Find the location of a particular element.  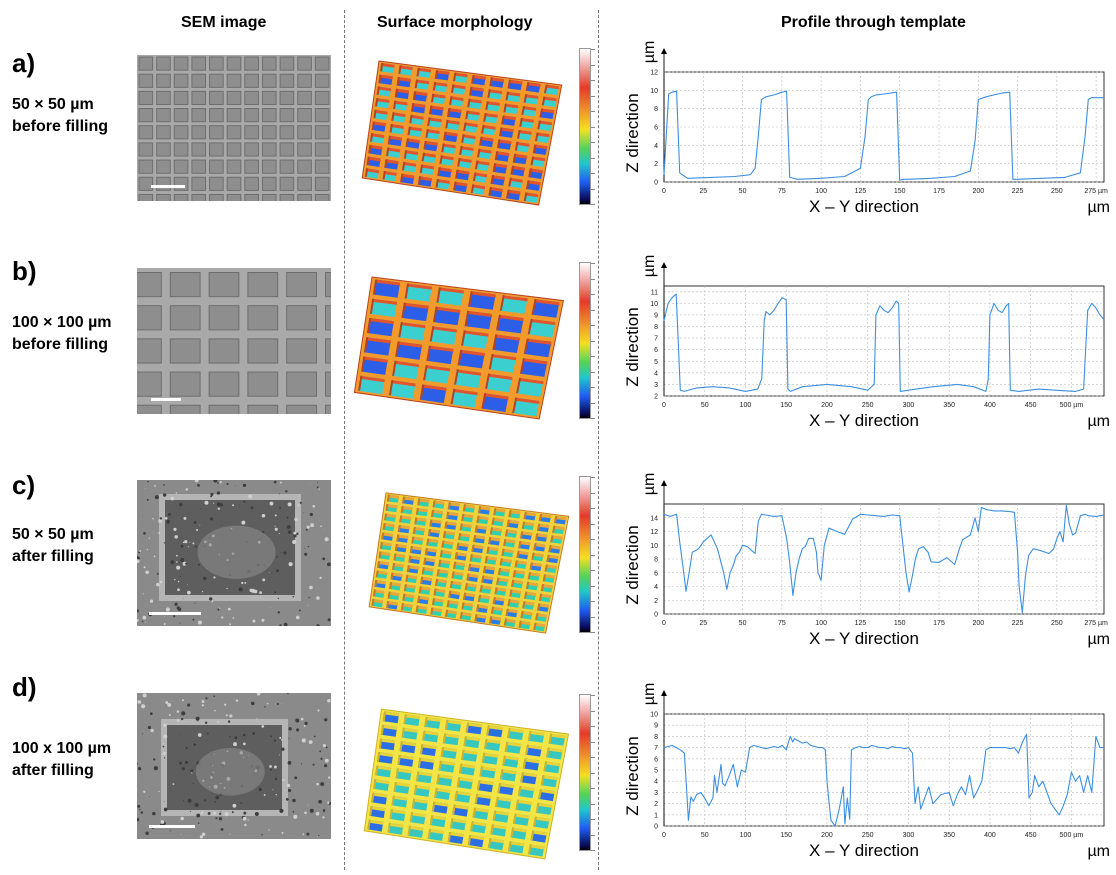

y-tick-label: 3 is located at coordinates (656, 385).